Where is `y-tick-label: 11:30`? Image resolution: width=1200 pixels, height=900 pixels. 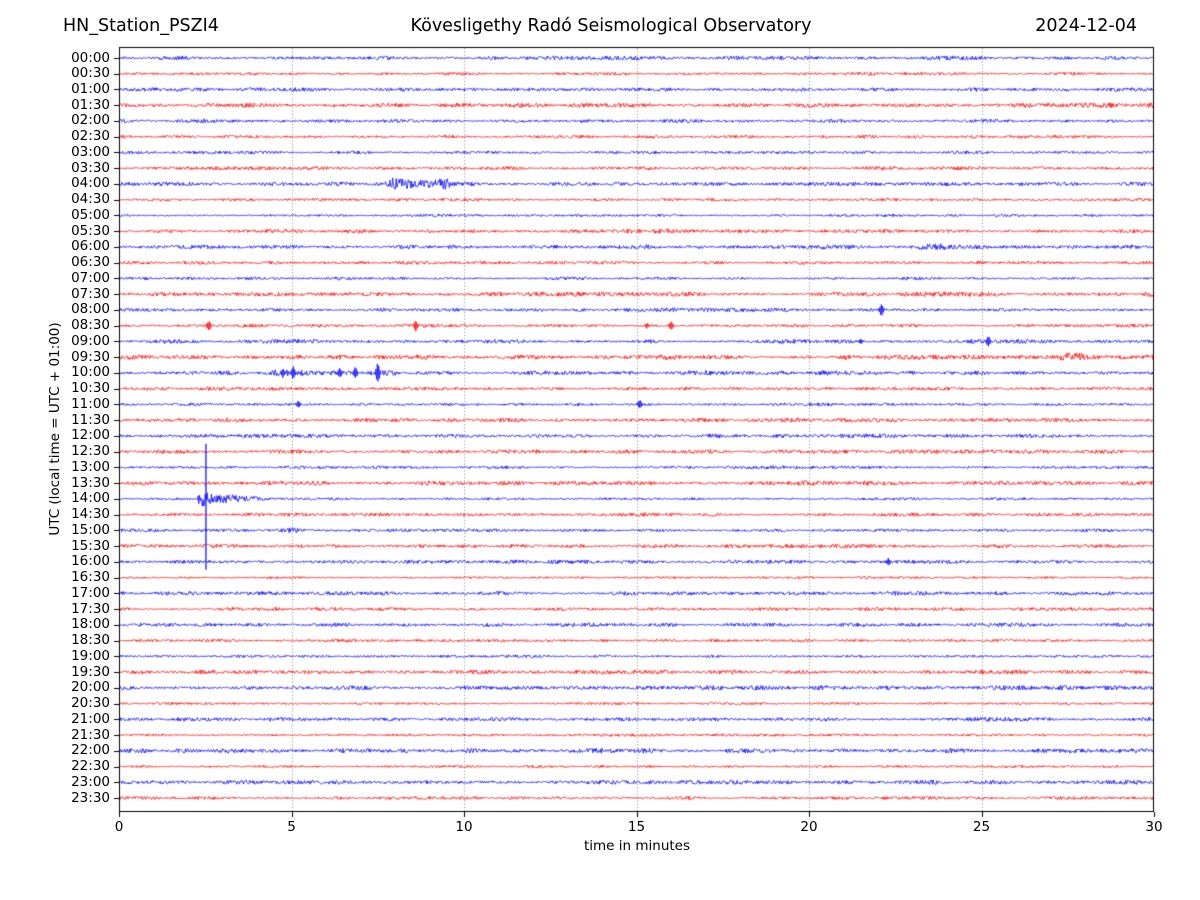
y-tick-label: 11:30 is located at coordinates (90, 419).